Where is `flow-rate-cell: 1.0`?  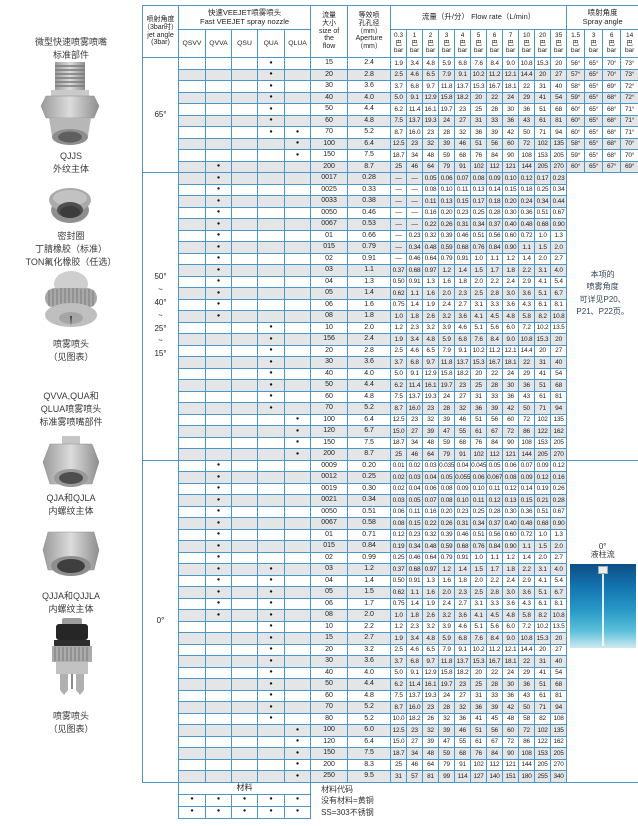 flow-rate-cell: 1.0 is located at coordinates (543, 235).